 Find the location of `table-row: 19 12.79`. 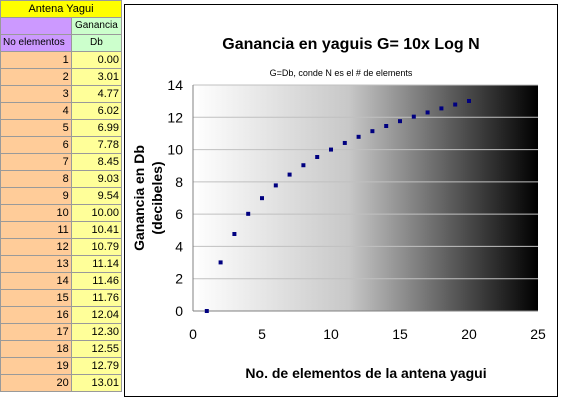

table-row: 19 12.79 is located at coordinates (61, 366).